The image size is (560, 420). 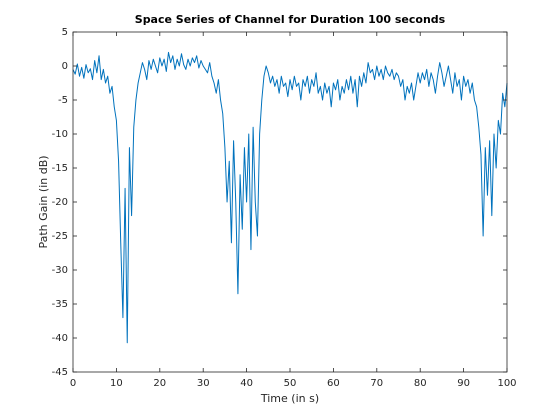 I want to click on y-tick-label: -35, so click(x=60, y=304).